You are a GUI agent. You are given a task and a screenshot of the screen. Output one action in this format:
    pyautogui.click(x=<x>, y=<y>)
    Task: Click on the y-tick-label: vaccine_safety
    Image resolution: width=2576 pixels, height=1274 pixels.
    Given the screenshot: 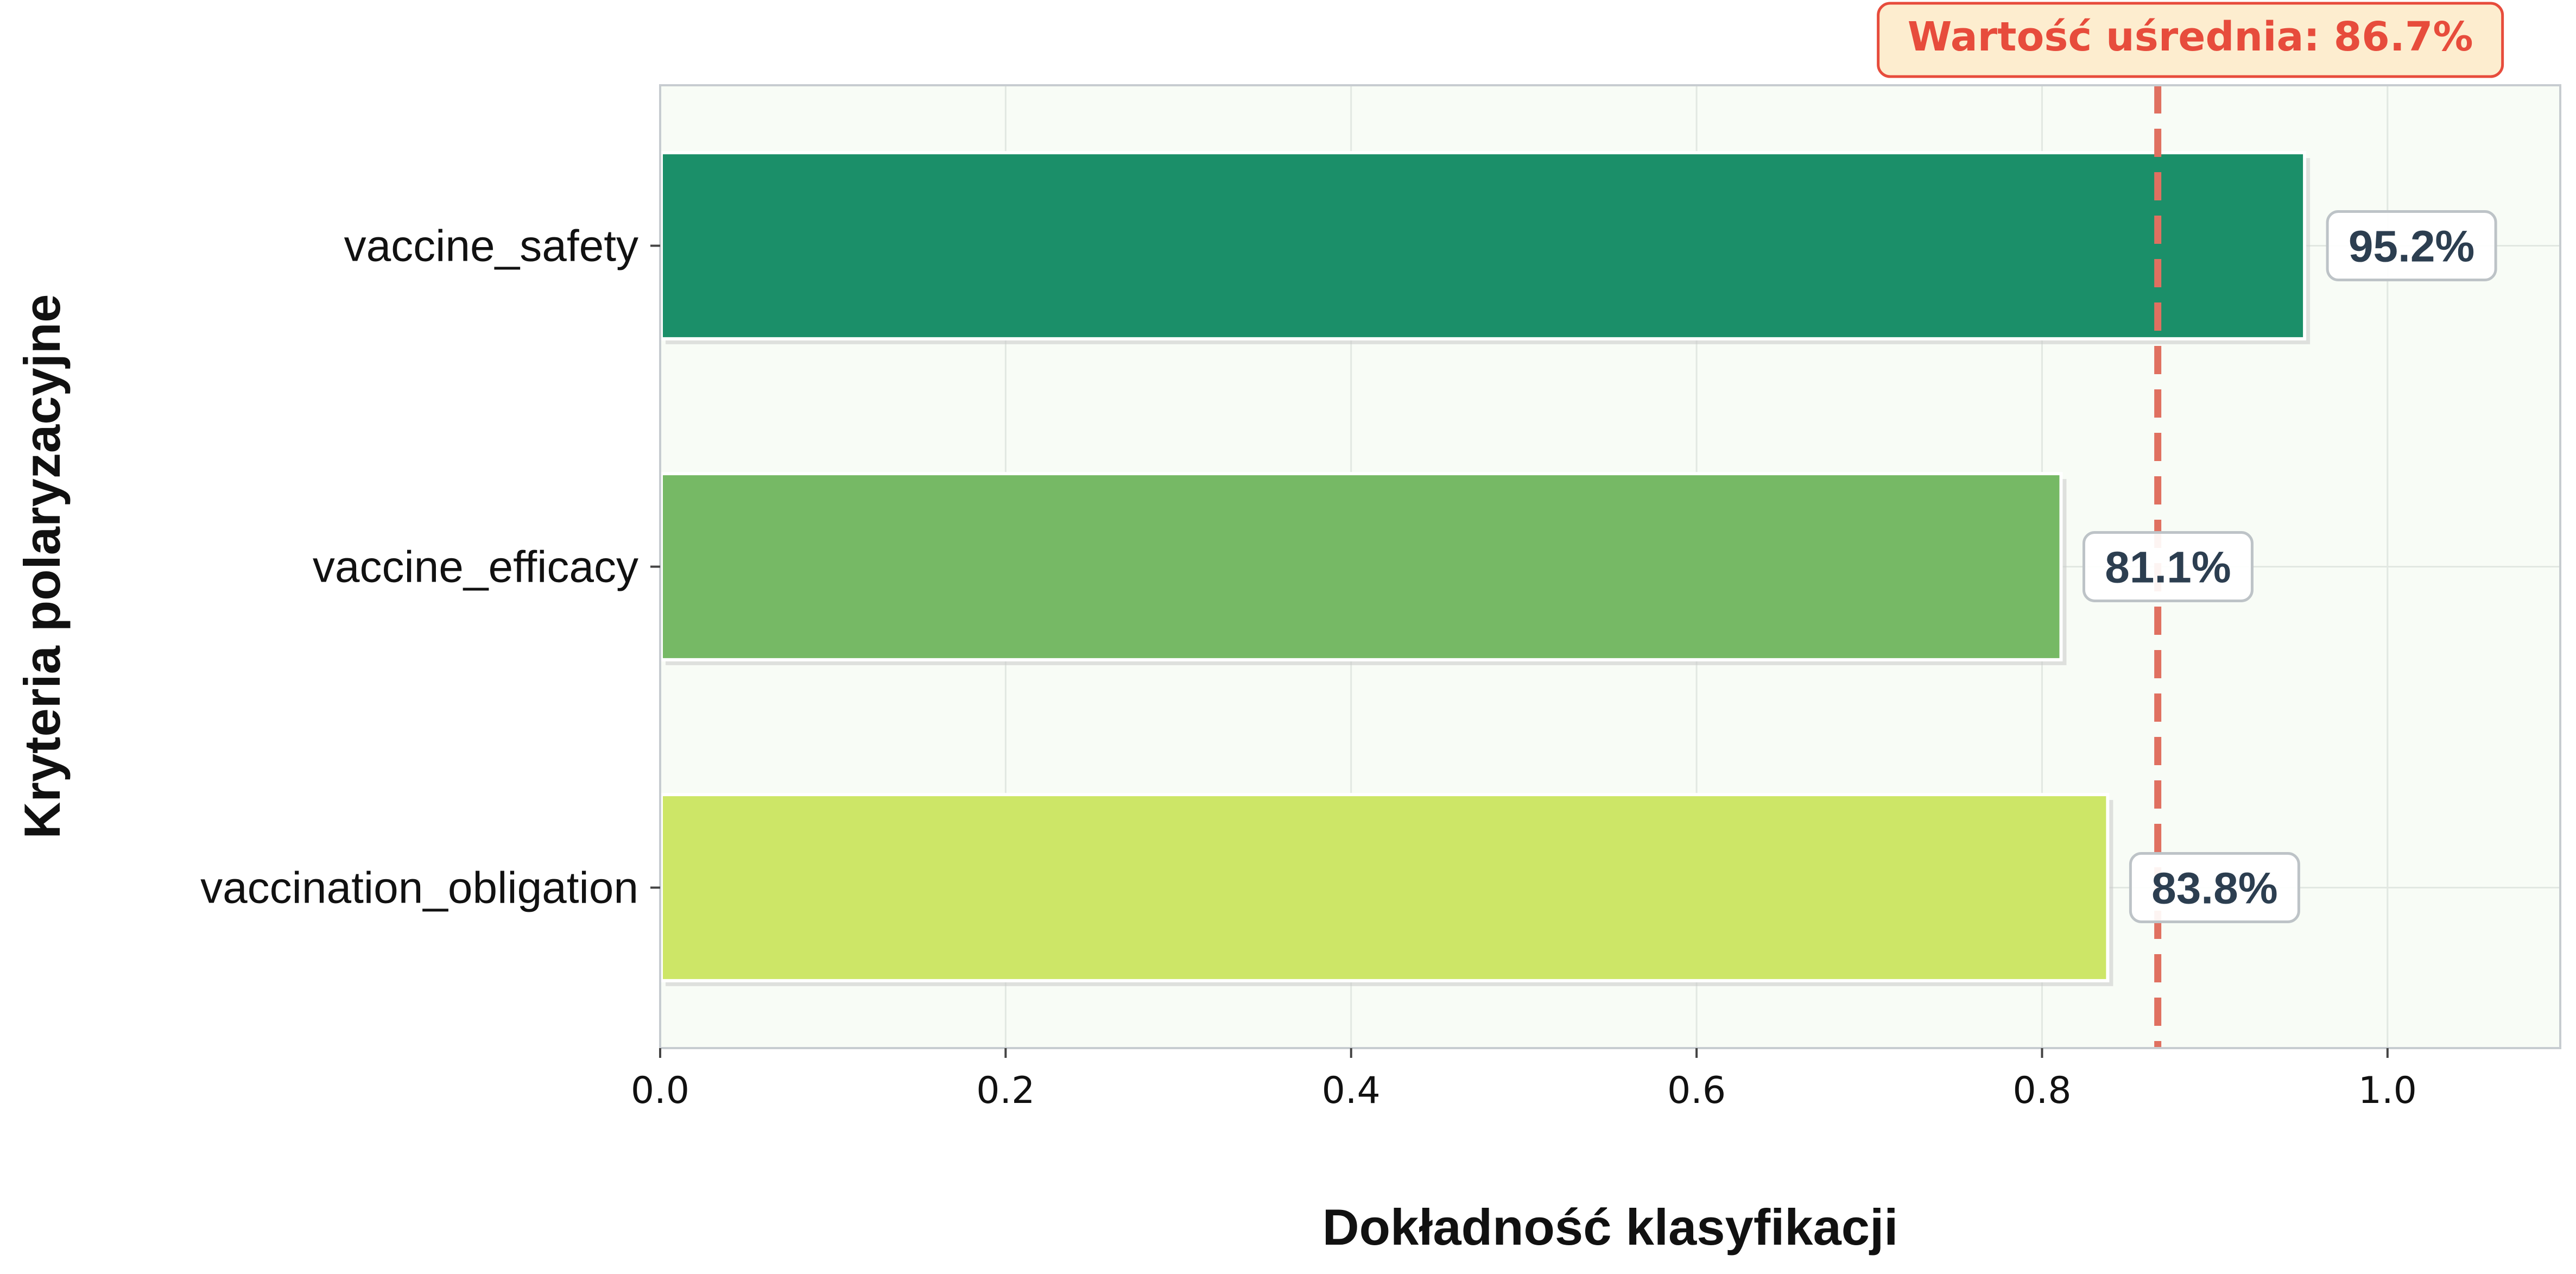 What is the action you would take?
    pyautogui.click(x=491, y=246)
    